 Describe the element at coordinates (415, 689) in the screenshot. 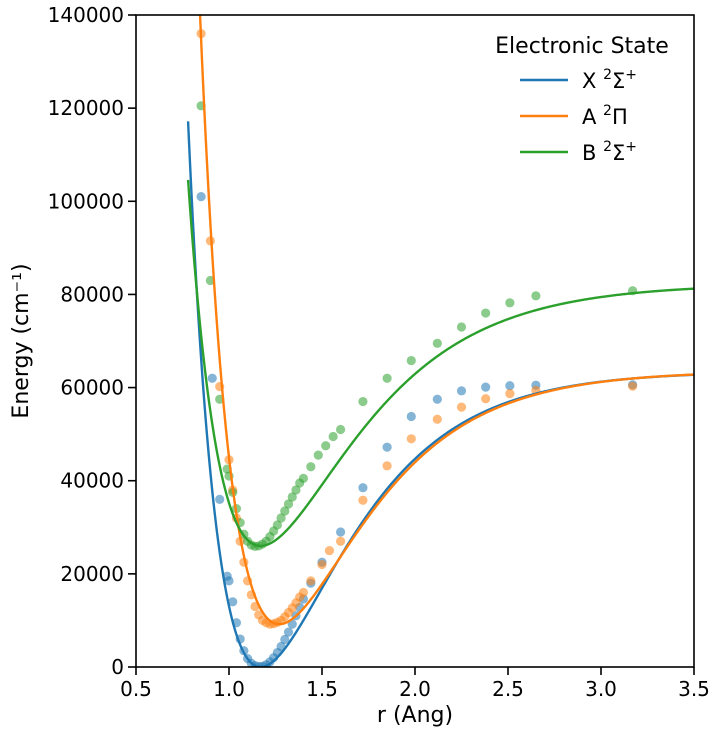

I see `x-tick-label: 2.0` at that location.